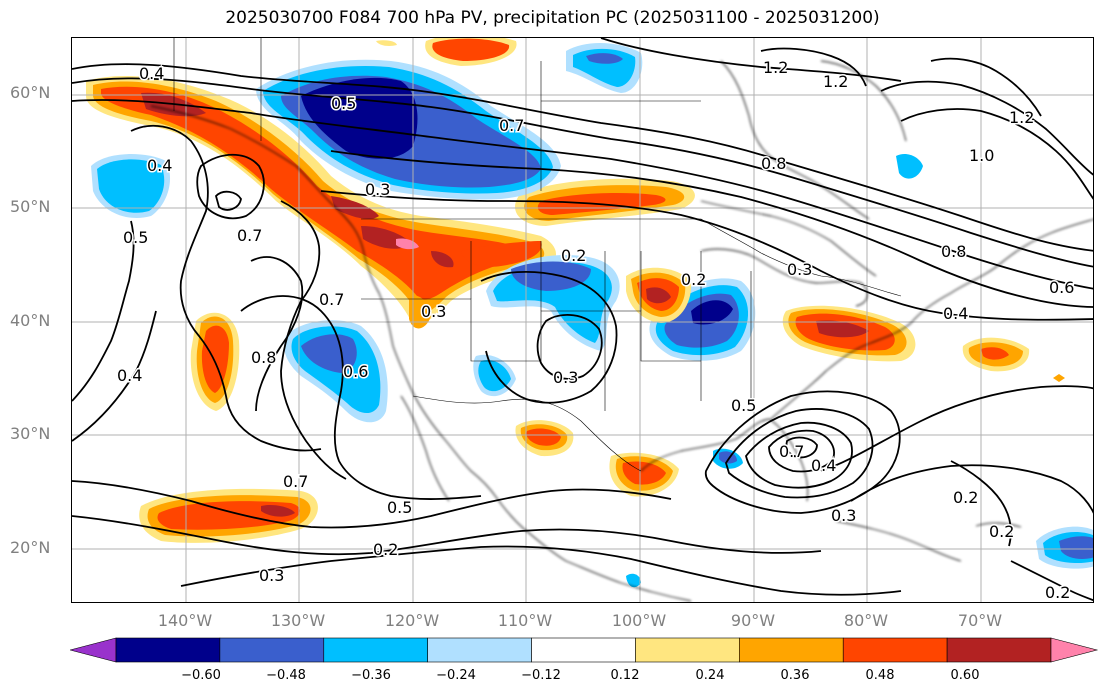 This screenshot has height=698, width=1105. Describe the element at coordinates (400, 371) in the screenshot. I see `negative-anomaly-california` at that location.